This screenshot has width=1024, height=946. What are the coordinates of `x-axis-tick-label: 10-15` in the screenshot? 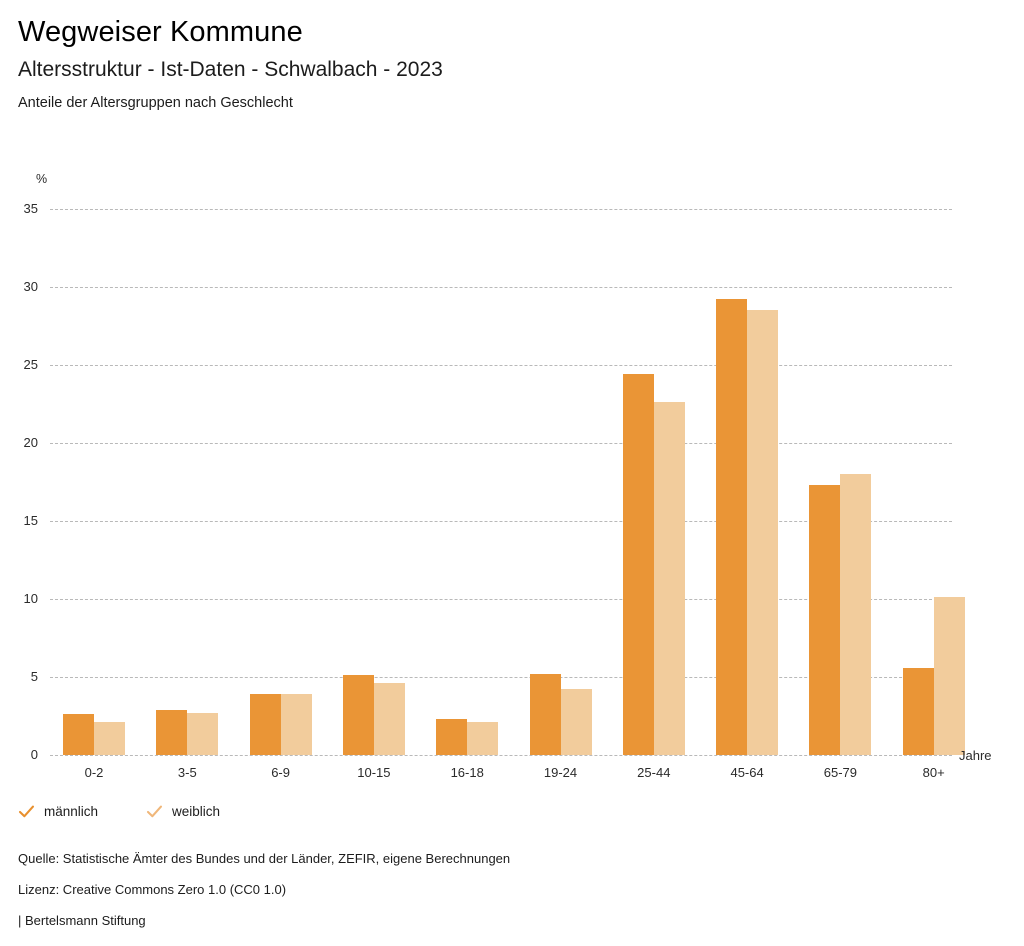 It's located at (374, 772).